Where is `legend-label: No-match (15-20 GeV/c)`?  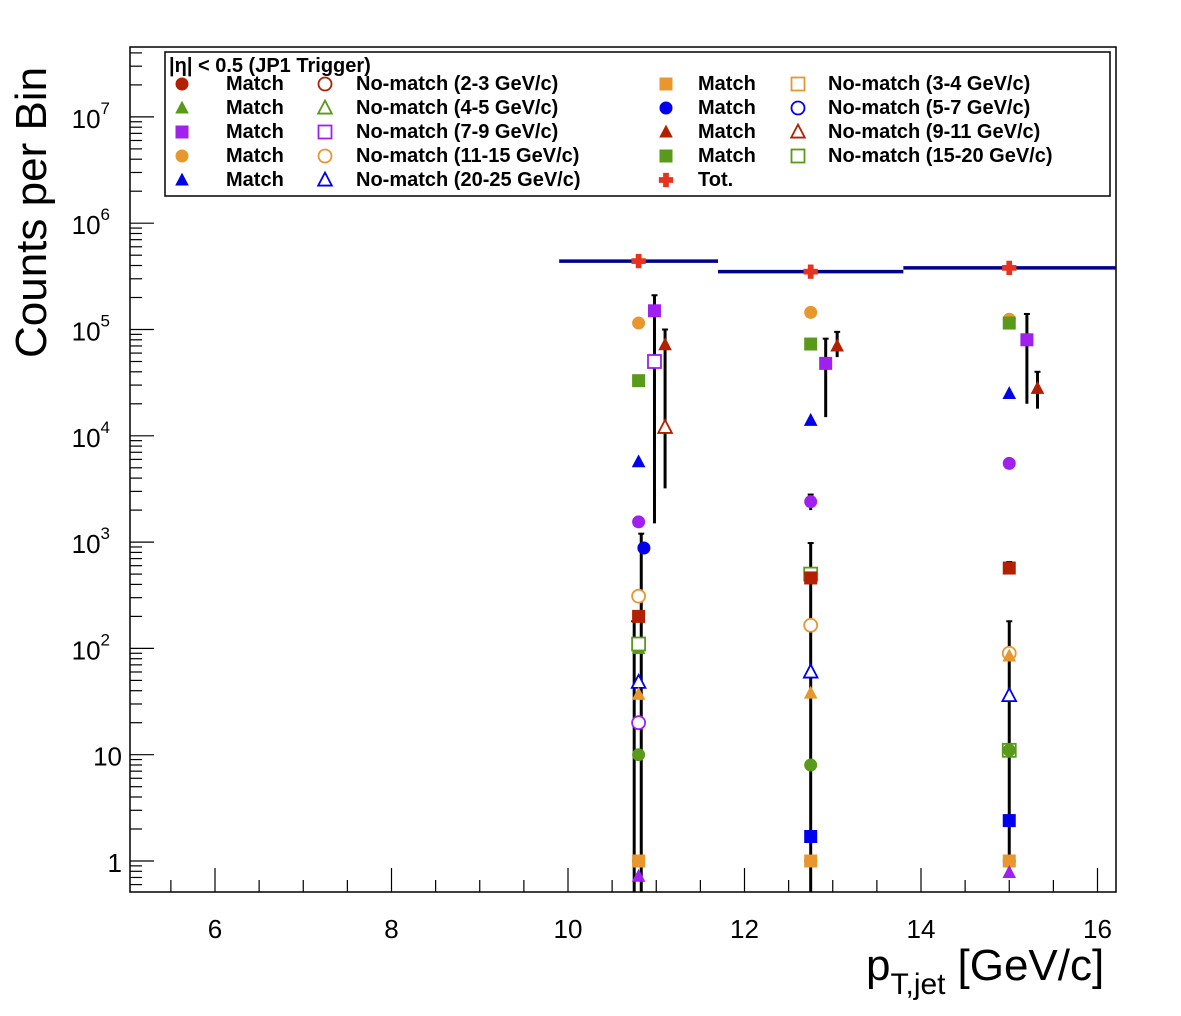 legend-label: No-match (15-20 GeV/c) is located at coordinates (940, 156).